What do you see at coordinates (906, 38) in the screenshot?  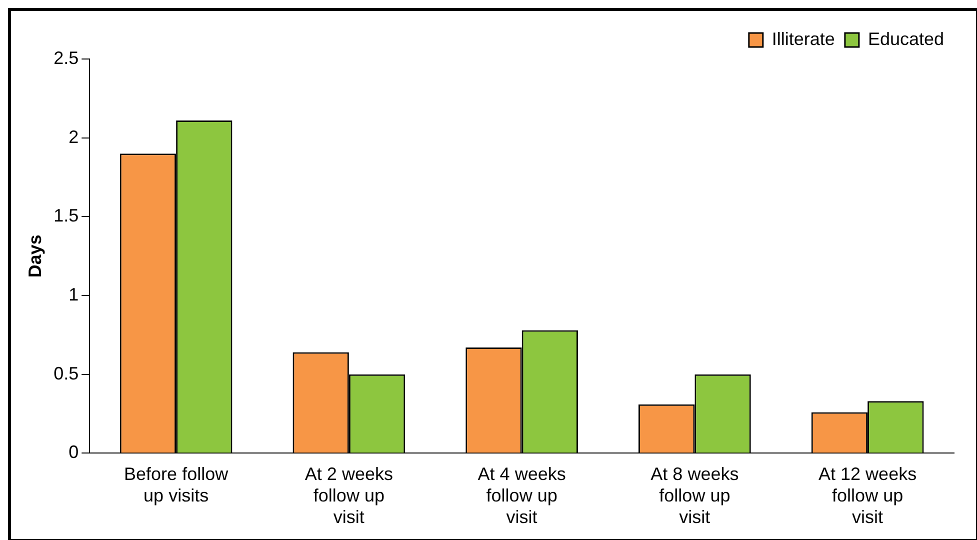 I see `legend-label: Educated` at bounding box center [906, 38].